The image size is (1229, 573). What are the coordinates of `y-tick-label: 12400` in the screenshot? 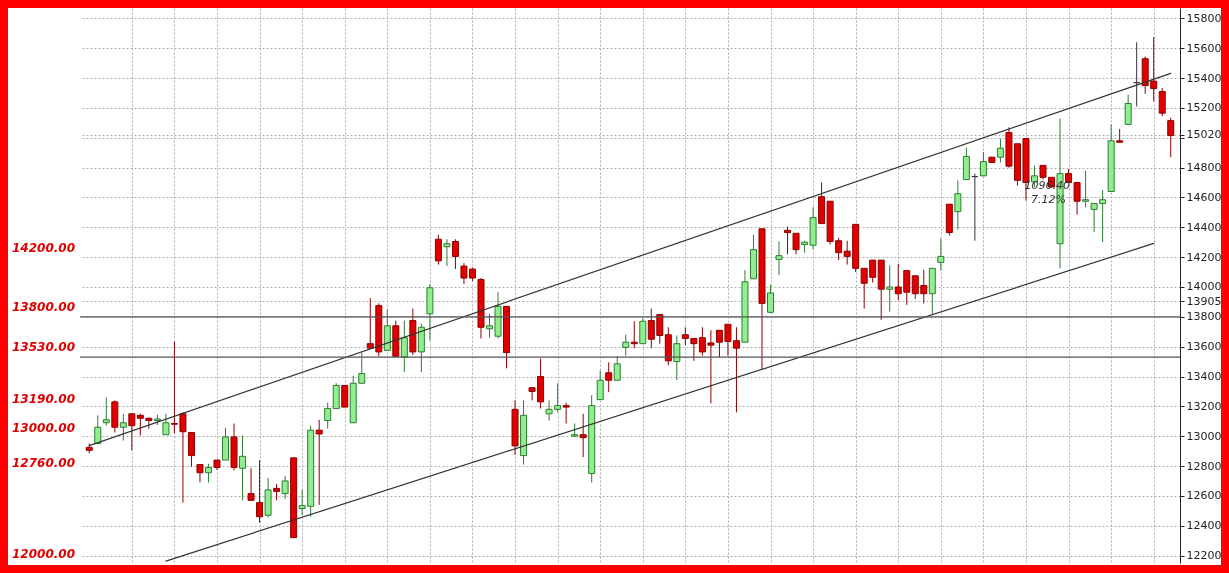 It's located at (1204, 526).